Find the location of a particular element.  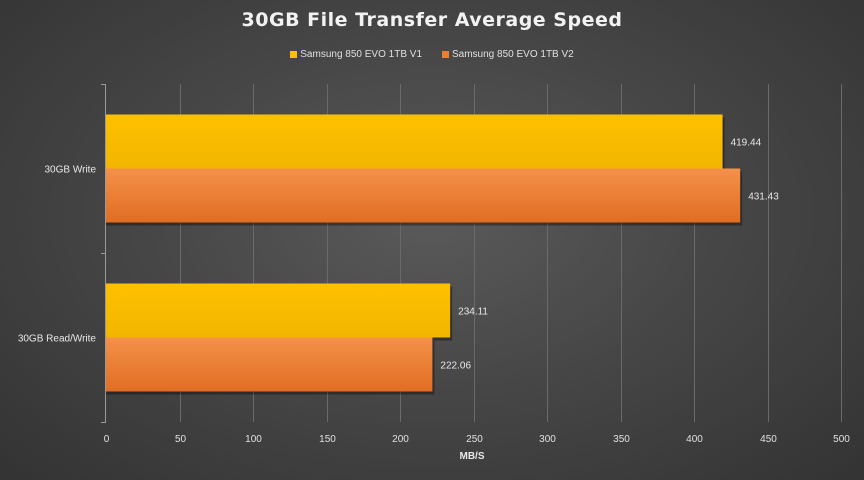

x-tick-label: 150 is located at coordinates (327, 439).